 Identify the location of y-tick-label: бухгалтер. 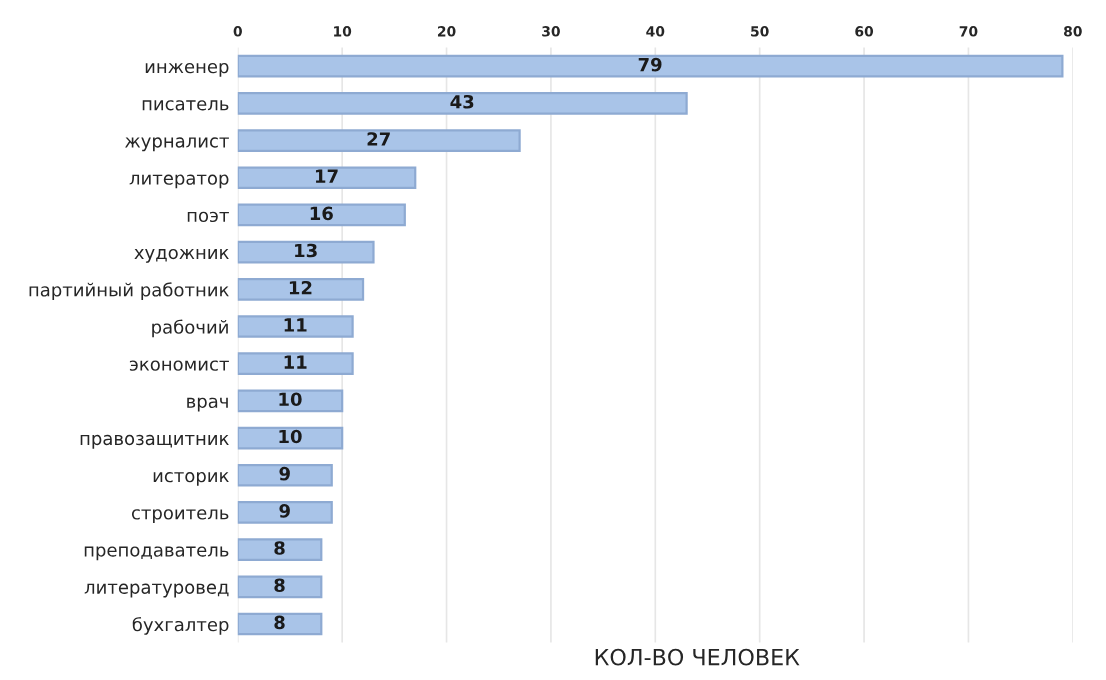
(180, 625).